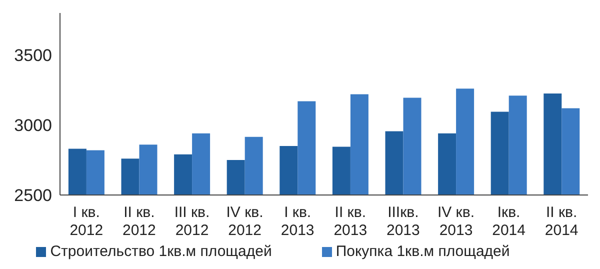  What do you see at coordinates (33, 126) in the screenshot?
I see `y-tick-label: 3000` at bounding box center [33, 126].